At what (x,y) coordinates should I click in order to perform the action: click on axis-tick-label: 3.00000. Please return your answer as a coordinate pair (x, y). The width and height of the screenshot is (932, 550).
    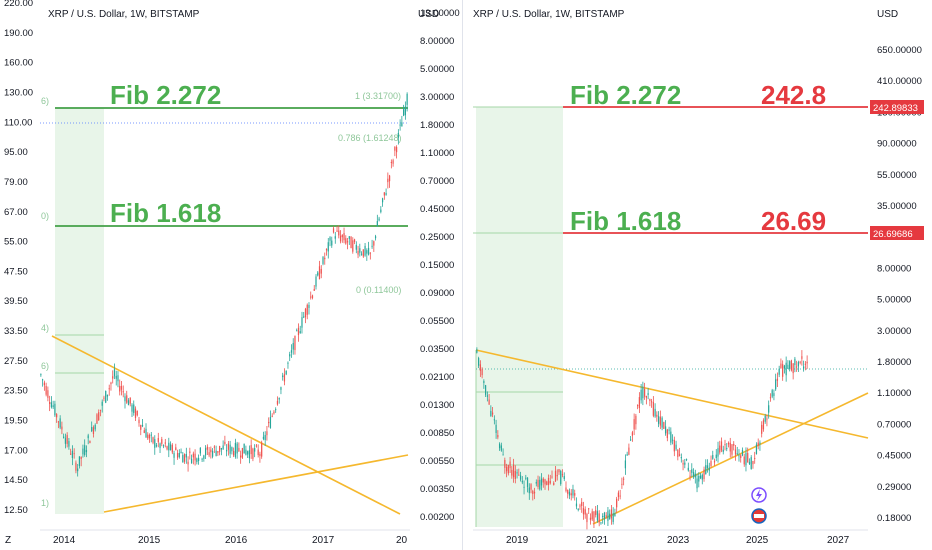
    Looking at the image, I should click on (437, 97).